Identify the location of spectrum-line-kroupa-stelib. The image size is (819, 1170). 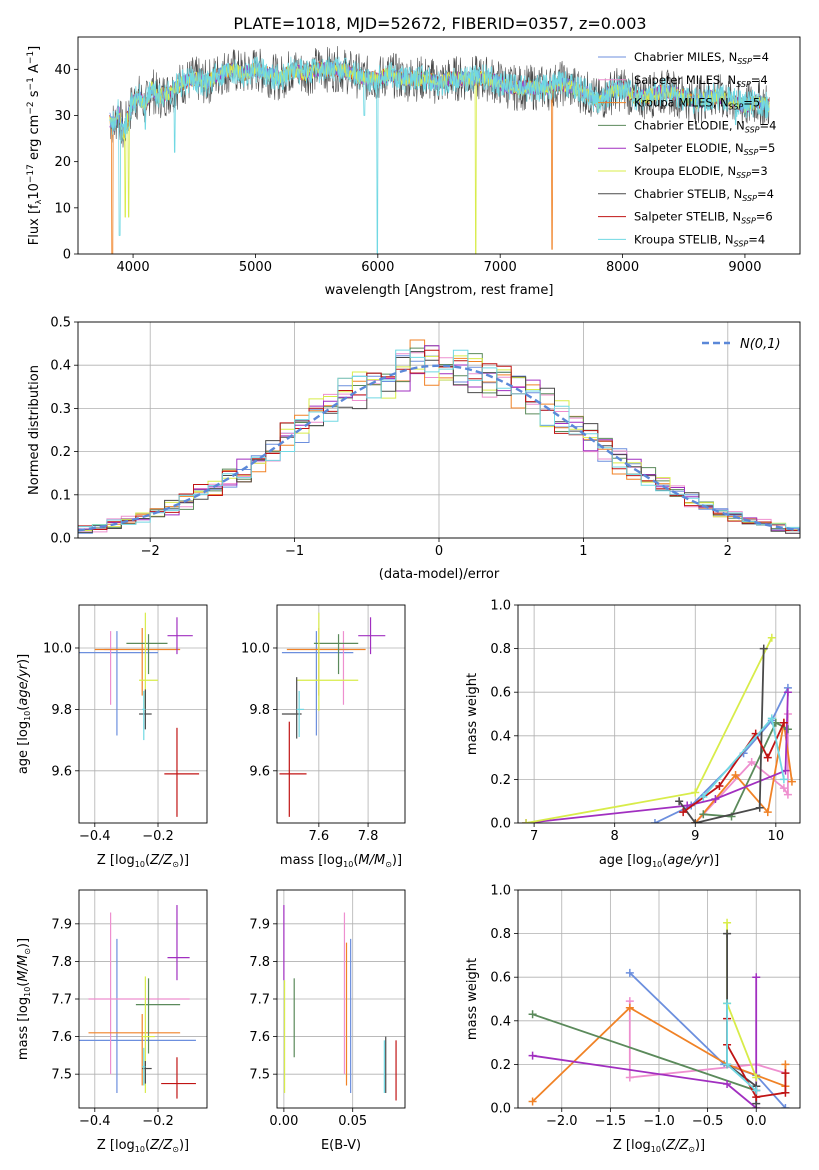
(439, 155).